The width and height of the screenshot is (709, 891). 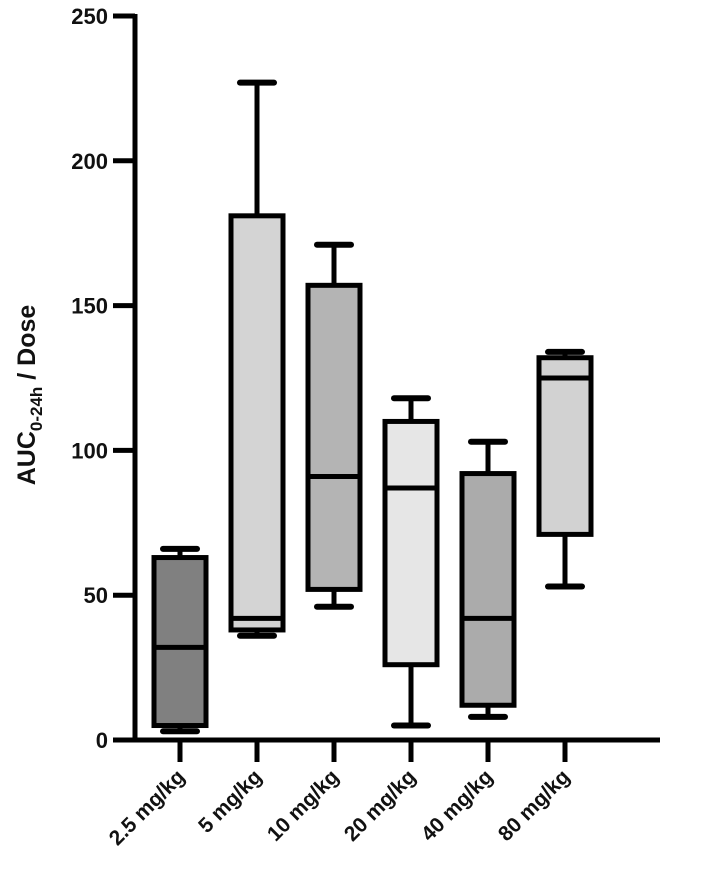 What do you see at coordinates (89, 450) in the screenshot?
I see `y-tick-label: 100` at bounding box center [89, 450].